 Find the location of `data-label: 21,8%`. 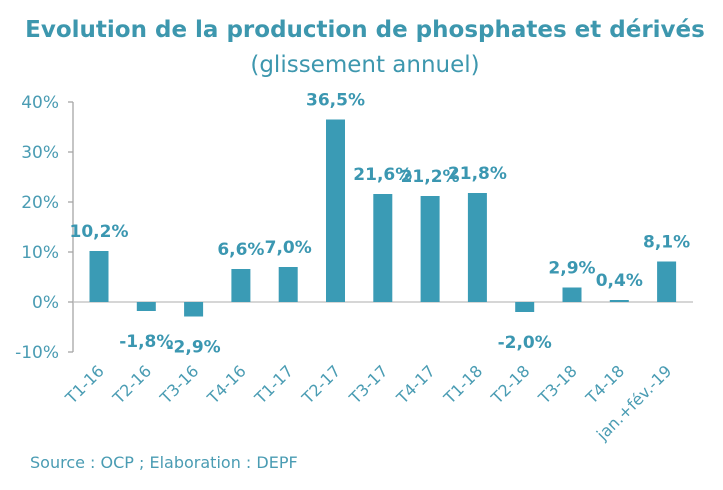

data-label: 21,8% is located at coordinates (477, 174).